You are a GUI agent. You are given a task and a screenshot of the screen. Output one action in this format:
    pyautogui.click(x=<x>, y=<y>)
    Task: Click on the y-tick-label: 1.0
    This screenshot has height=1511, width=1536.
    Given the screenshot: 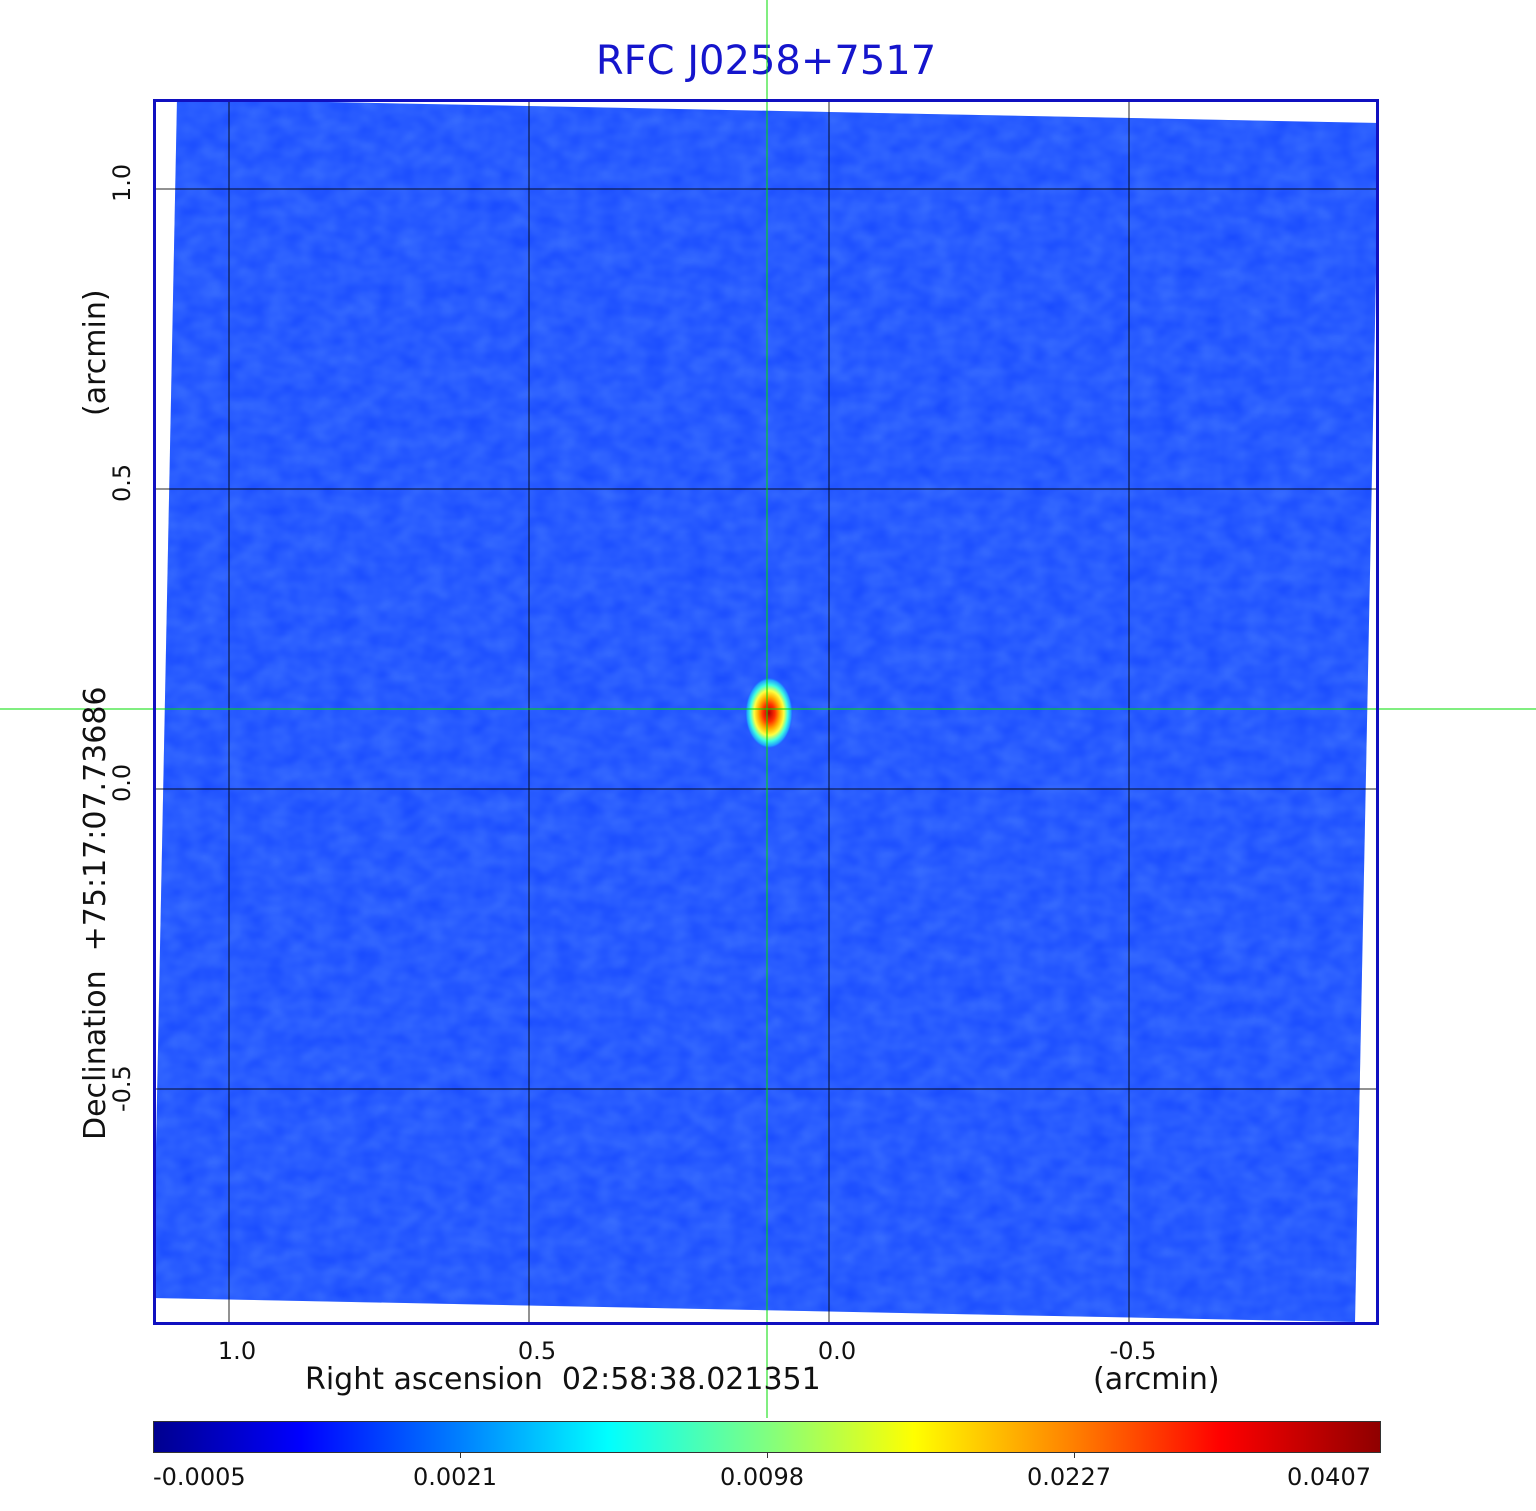 What is the action you would take?
    pyautogui.click(x=122, y=182)
    